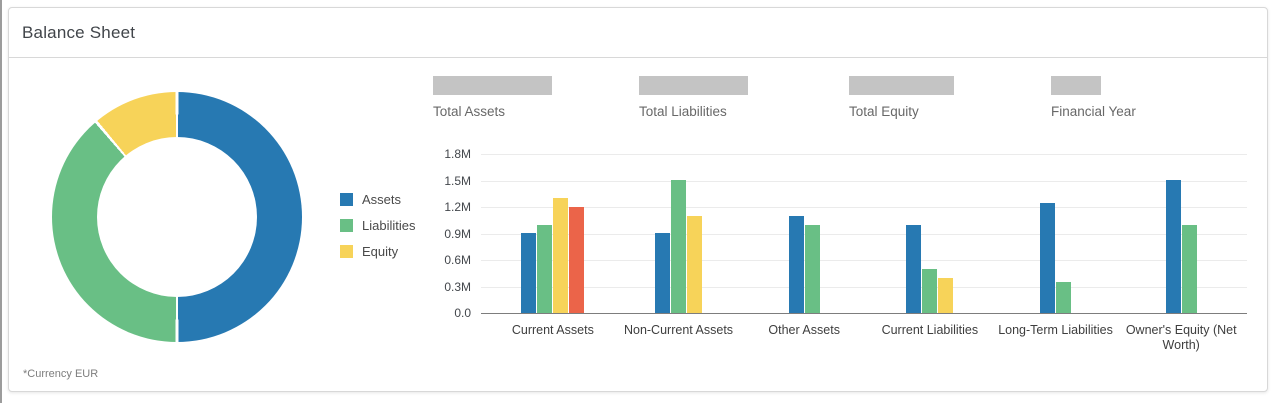  Describe the element at coordinates (462, 313) in the screenshot. I see `y-axis-tick-label: 0.0` at that location.